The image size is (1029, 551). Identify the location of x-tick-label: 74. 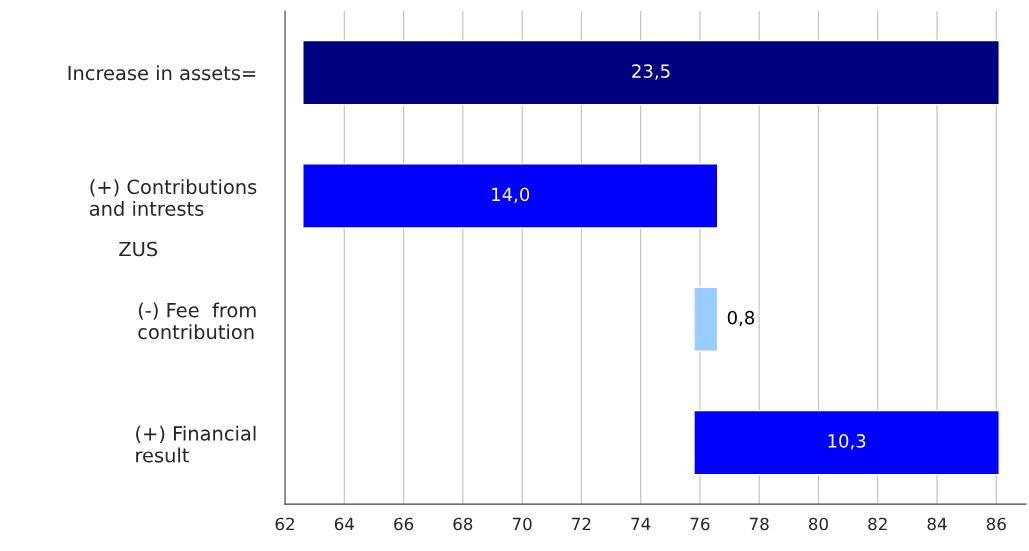
(641, 524).